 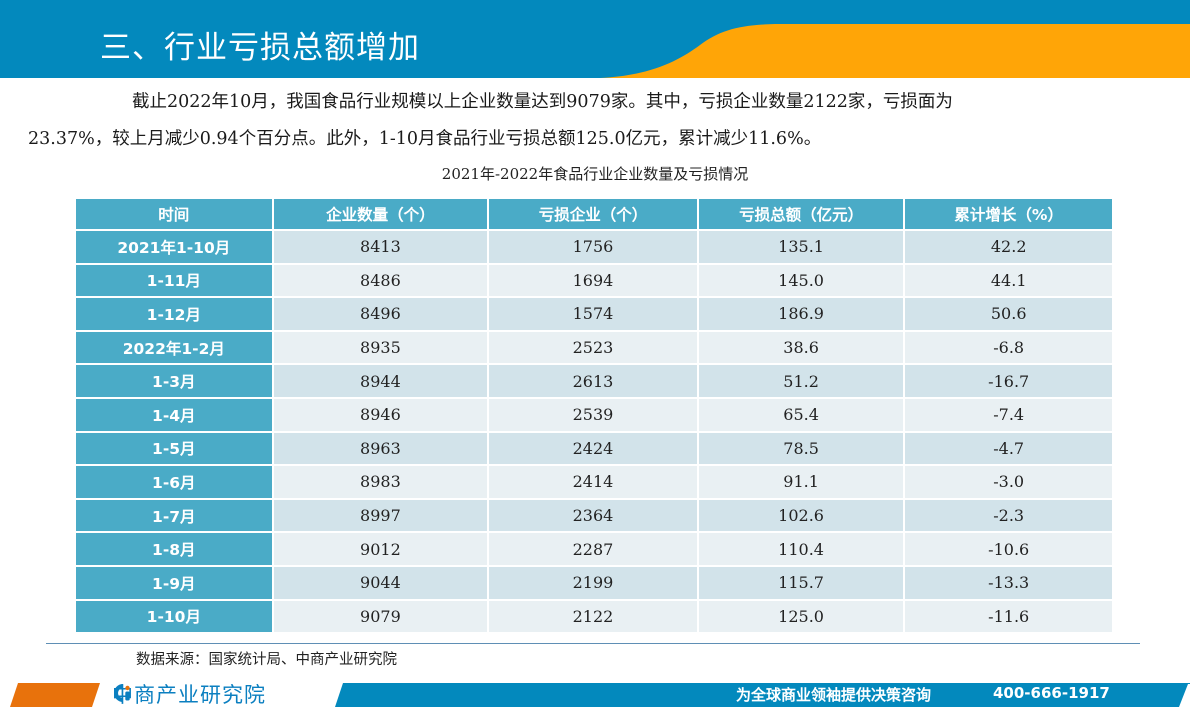 What do you see at coordinates (600, 695) in the screenshot?
I see `footer-bands-icon` at bounding box center [600, 695].